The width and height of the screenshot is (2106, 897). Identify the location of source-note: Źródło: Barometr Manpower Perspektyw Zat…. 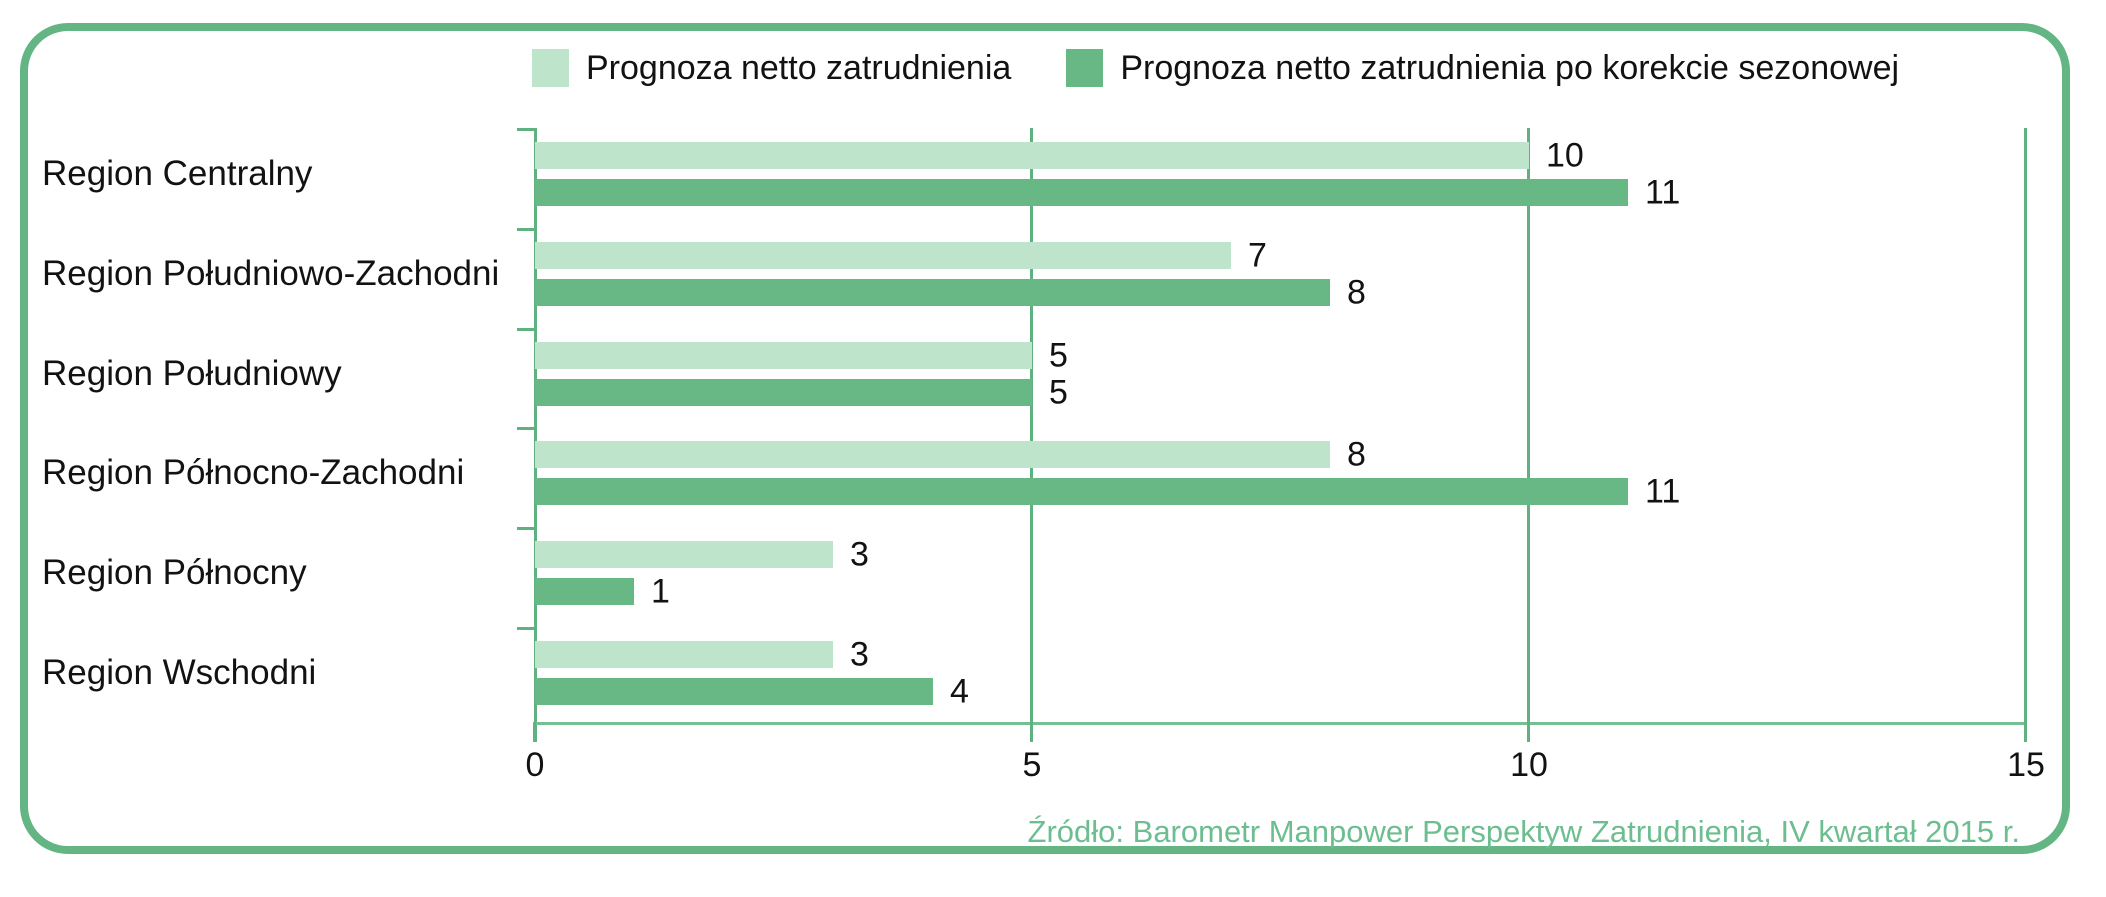
(1523, 831).